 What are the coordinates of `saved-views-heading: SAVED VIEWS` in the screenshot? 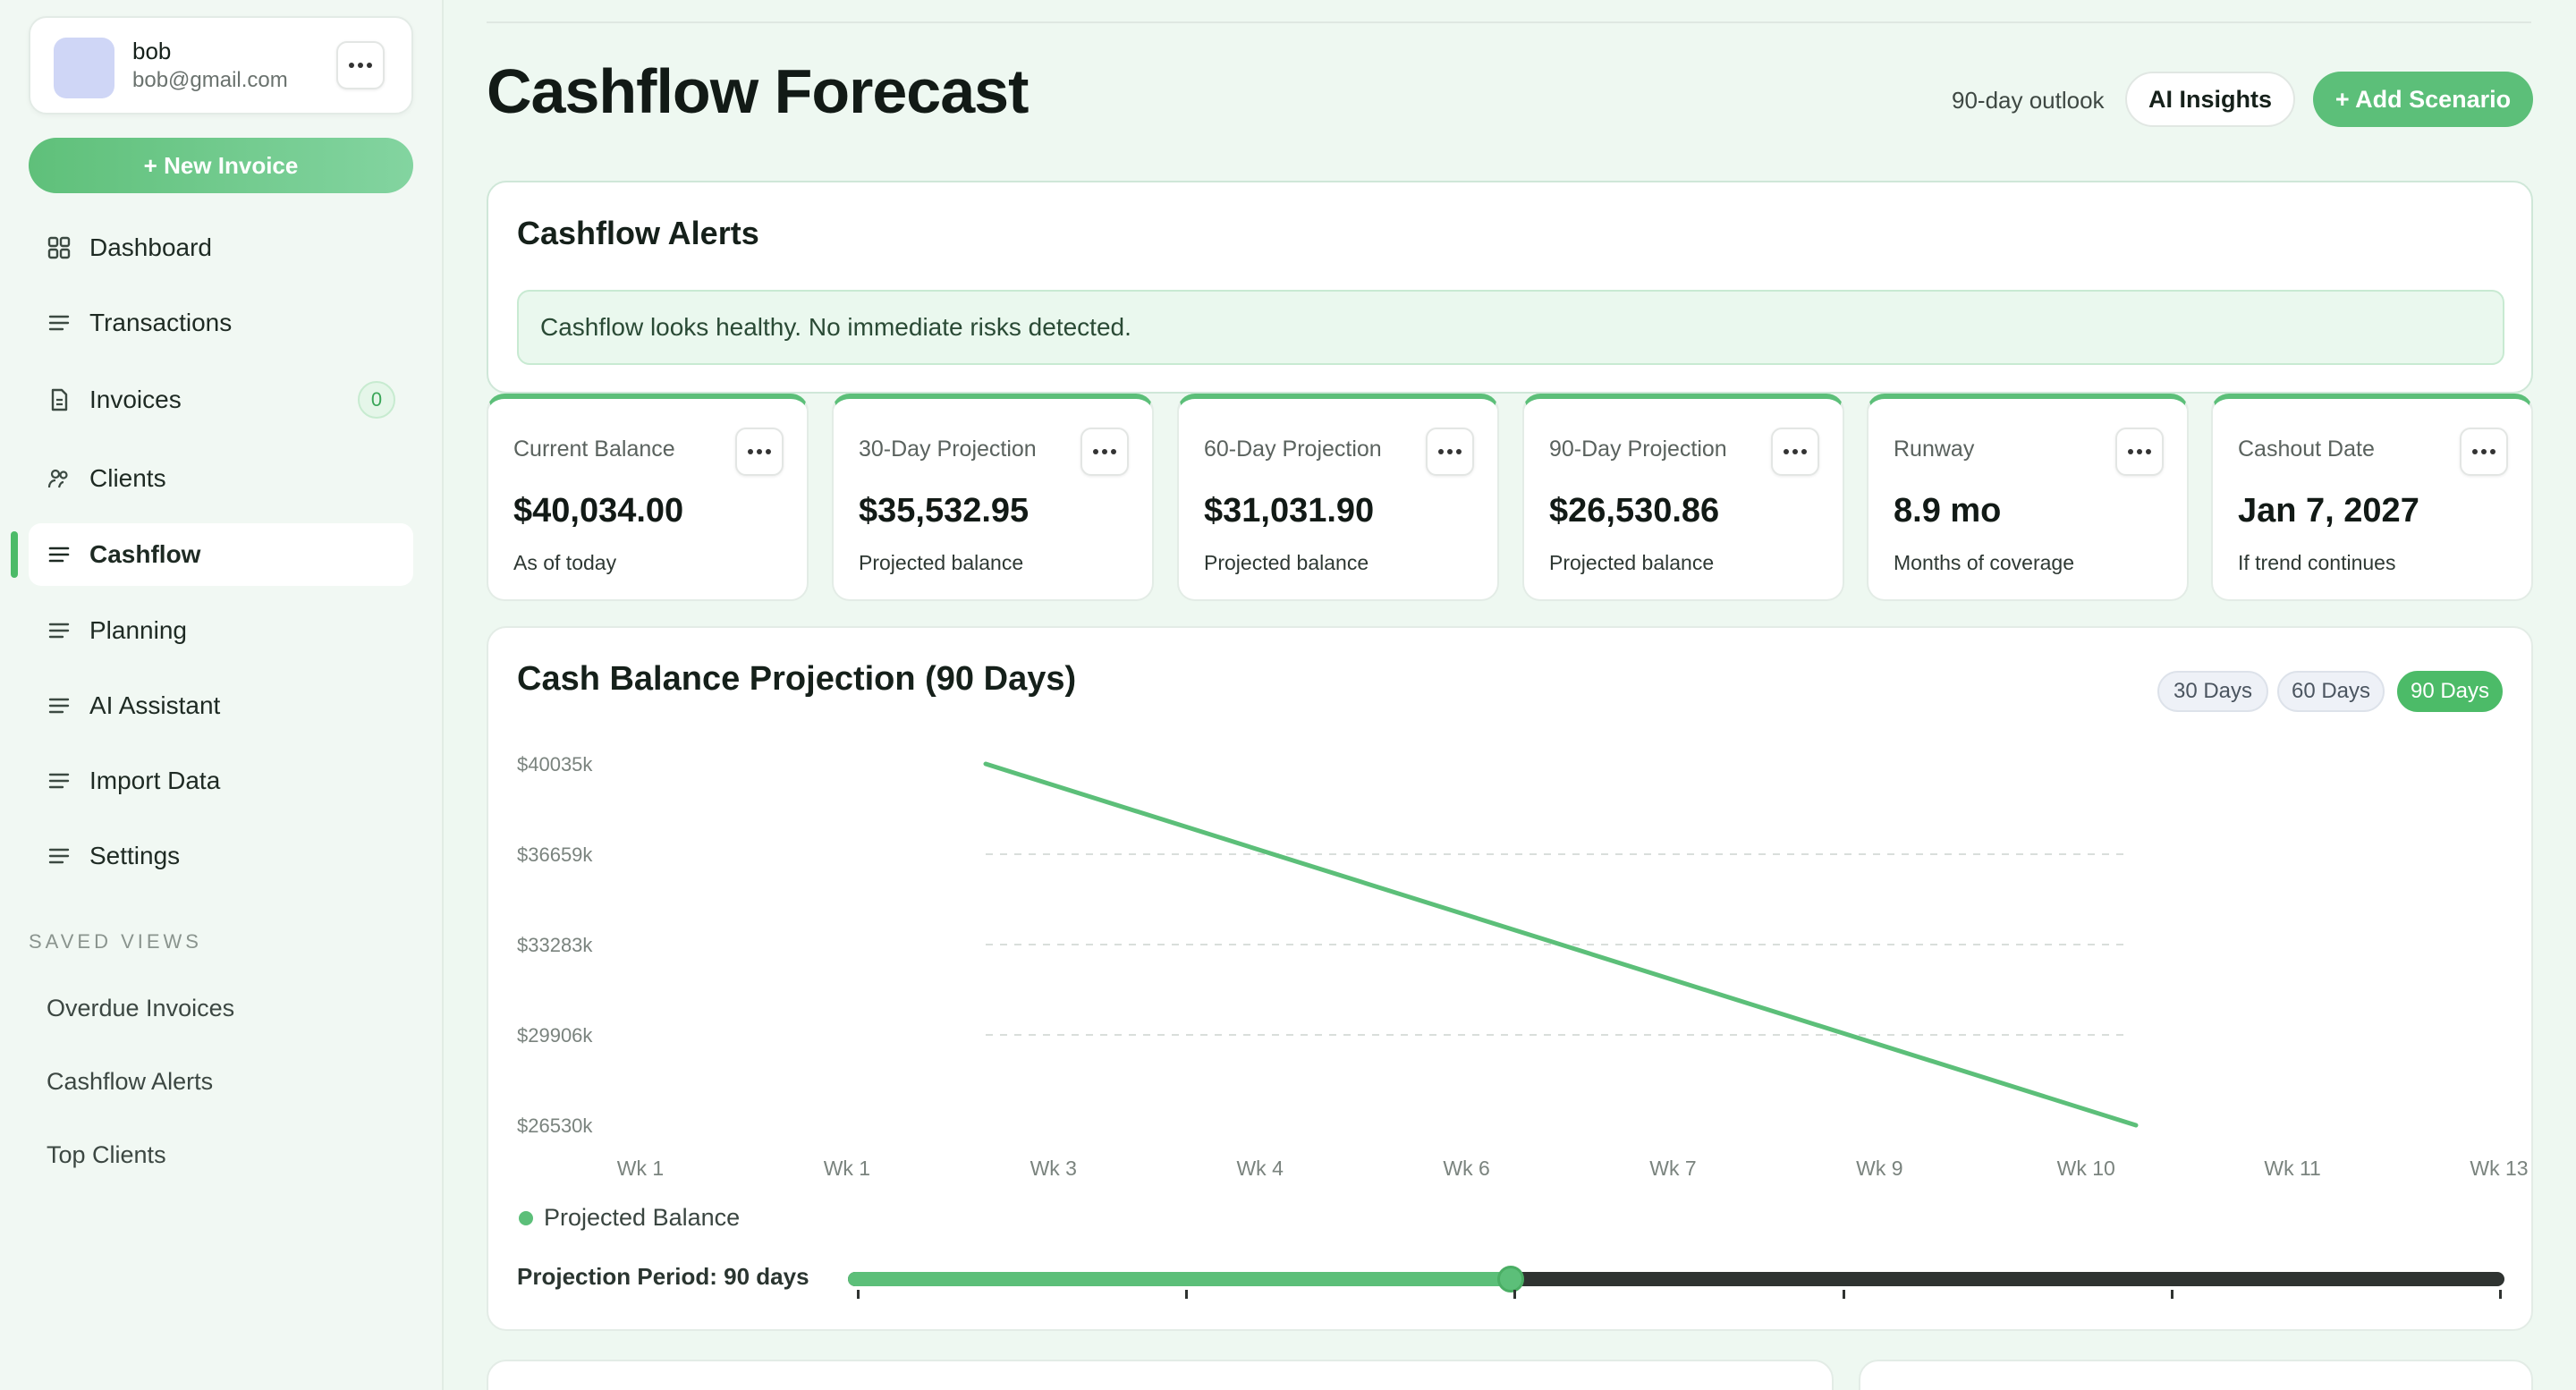 It's located at (115, 941).